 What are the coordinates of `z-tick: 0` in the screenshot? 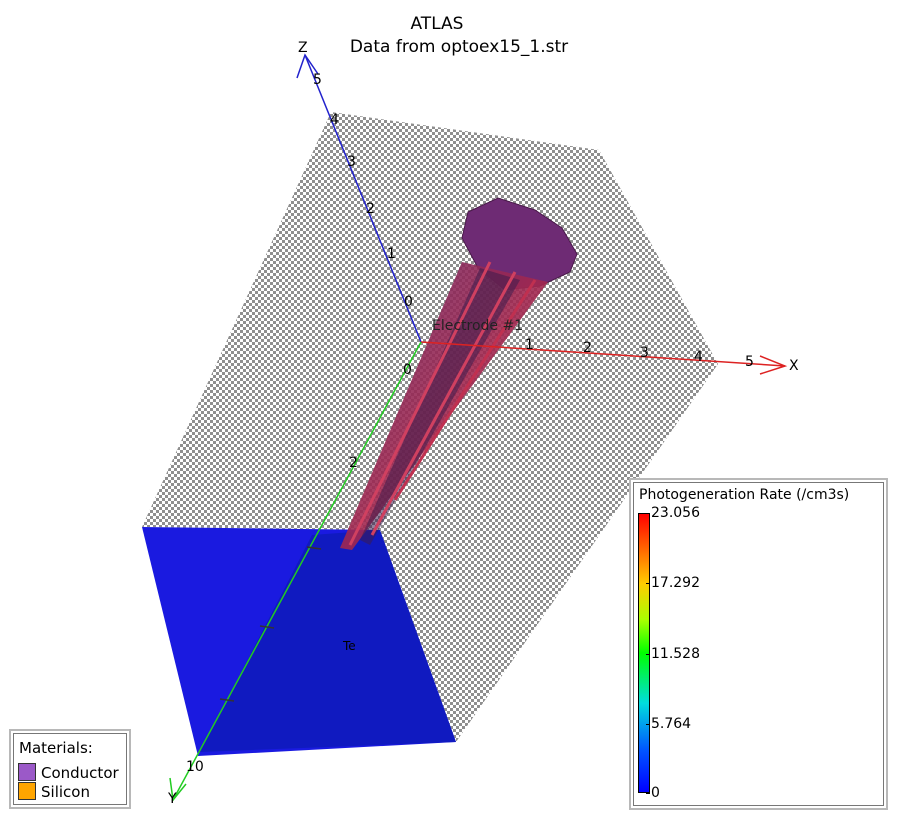 It's located at (408, 302).